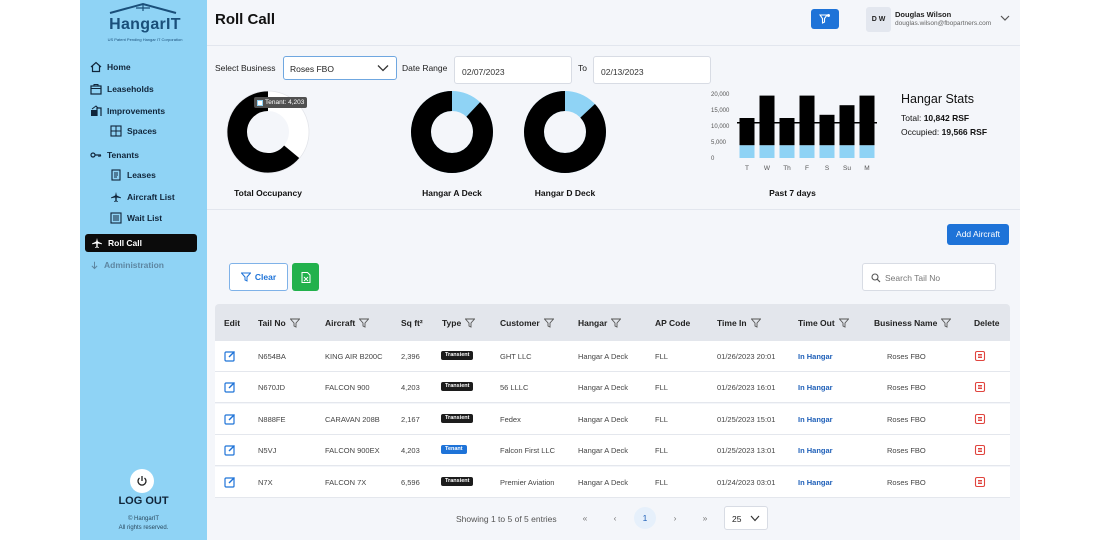  Describe the element at coordinates (823, 323) in the screenshot. I see `col-time-out: Time Out` at that location.